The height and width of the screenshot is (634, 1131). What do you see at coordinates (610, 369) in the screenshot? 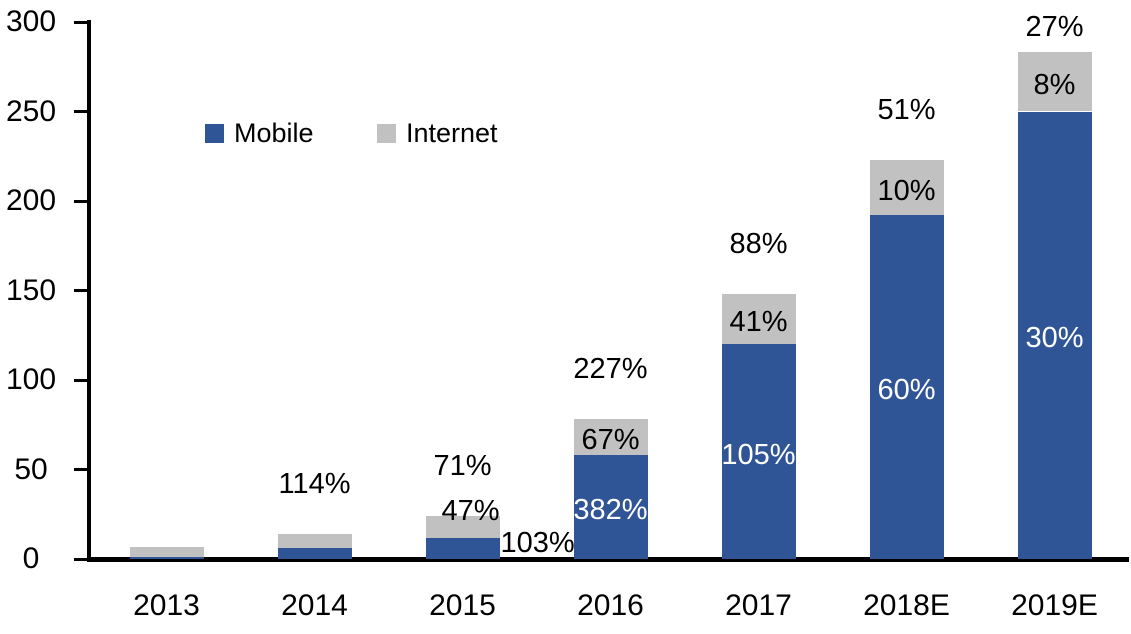
I see `total-growth-label-2016: 227%` at bounding box center [610, 369].